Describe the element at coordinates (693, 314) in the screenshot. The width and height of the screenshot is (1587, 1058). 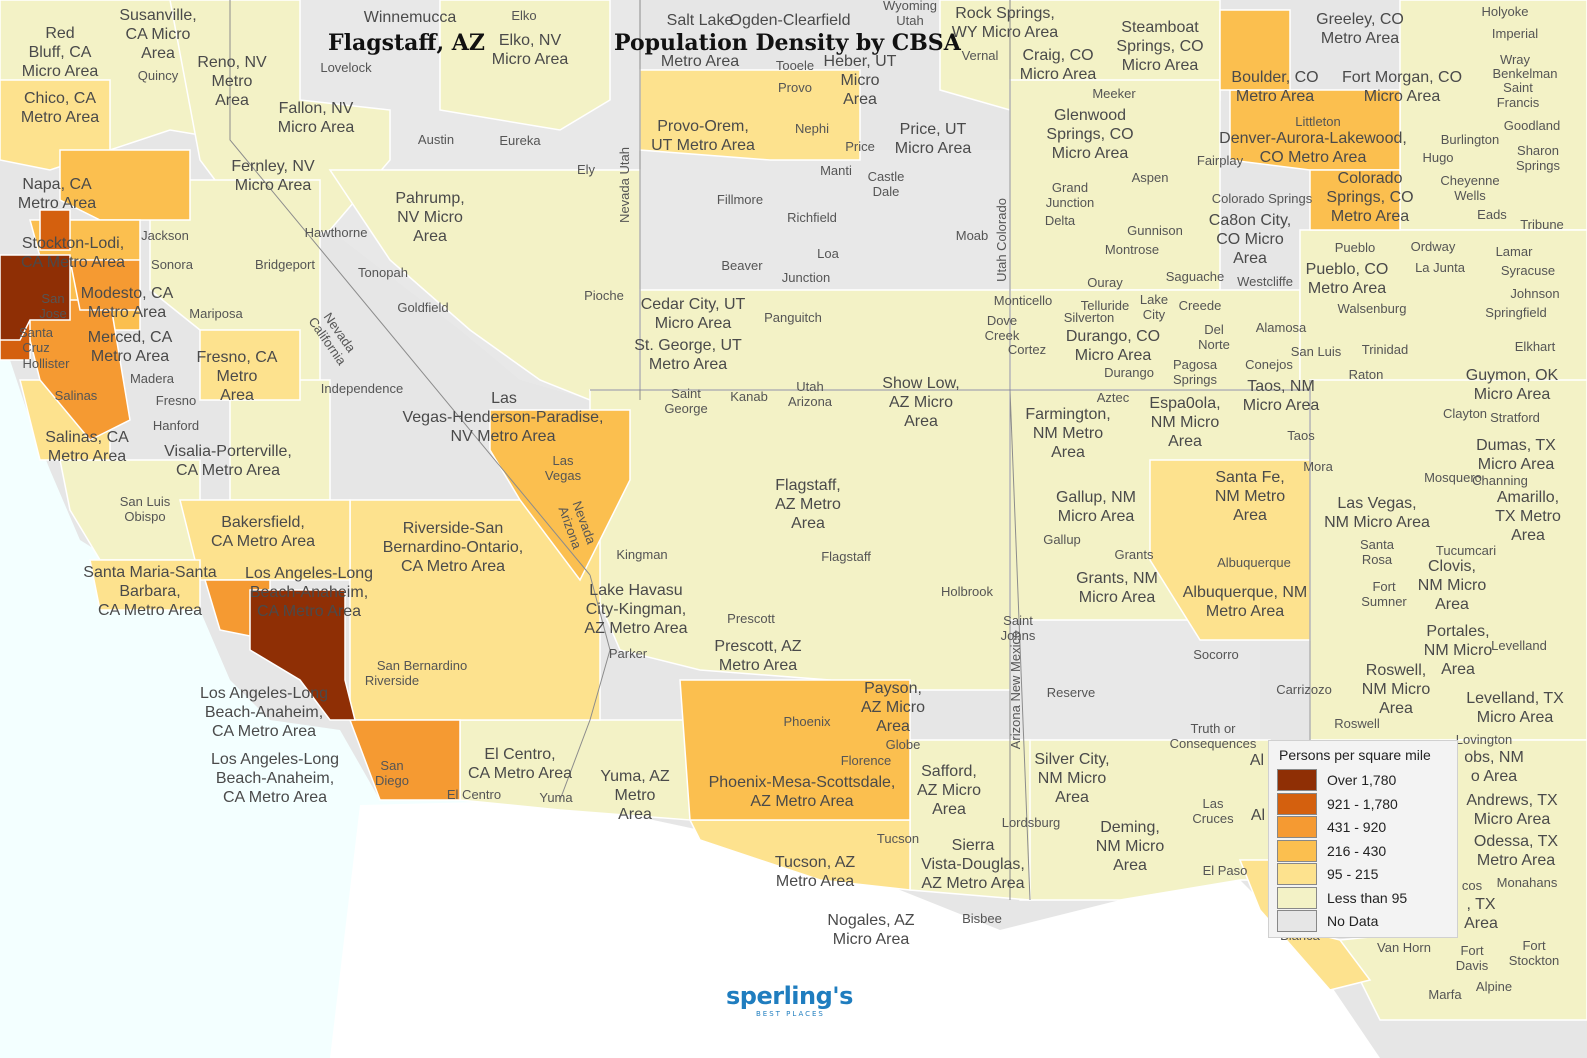
I see `map-label-cedar-city: Cedar City, UT Micro Area` at that location.